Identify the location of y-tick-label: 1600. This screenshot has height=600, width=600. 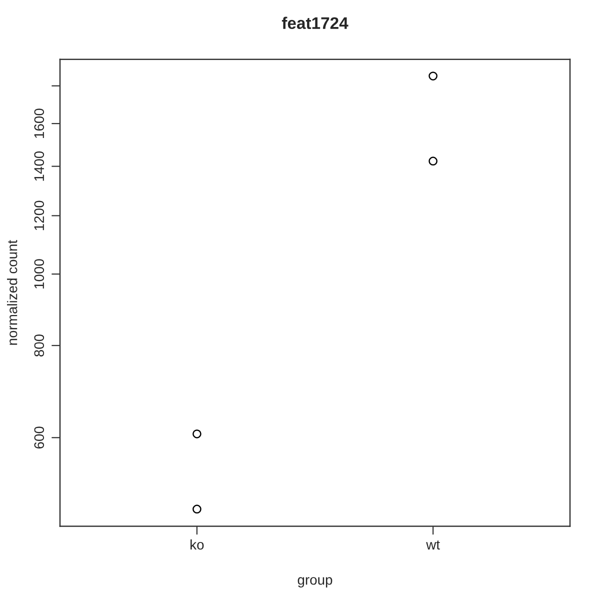
(39, 123).